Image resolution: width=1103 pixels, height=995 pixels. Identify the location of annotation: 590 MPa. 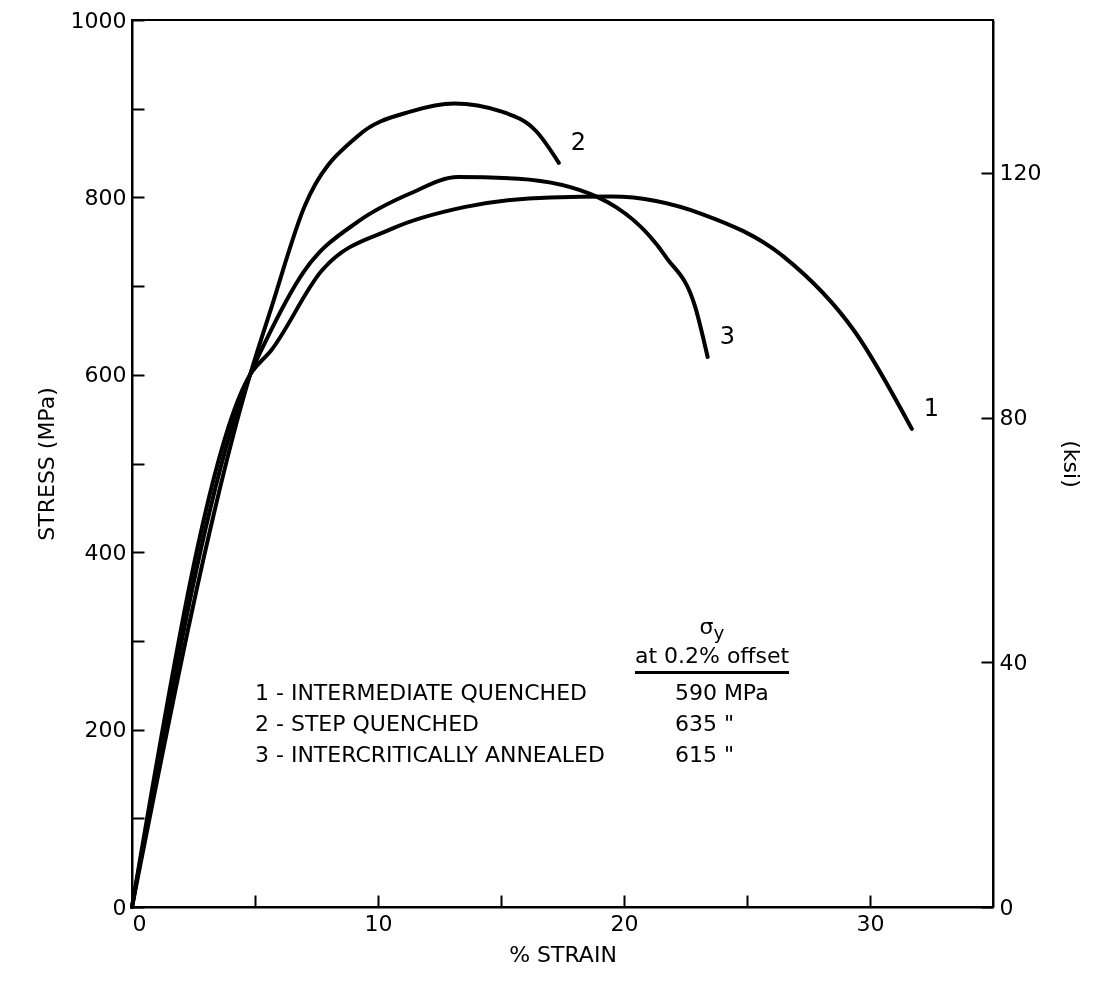
(721, 692).